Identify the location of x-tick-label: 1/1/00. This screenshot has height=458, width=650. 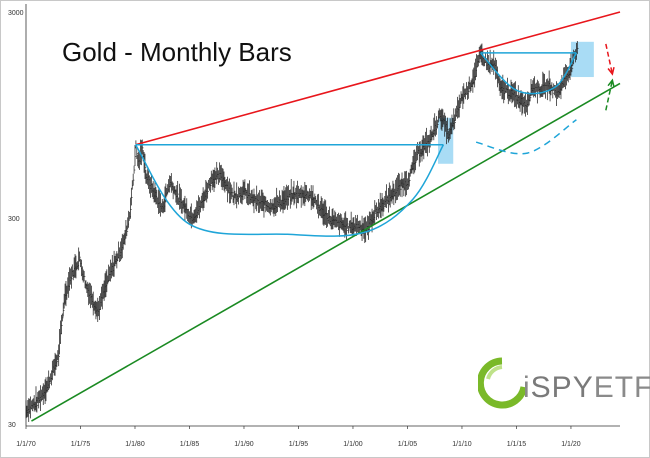
(353, 444).